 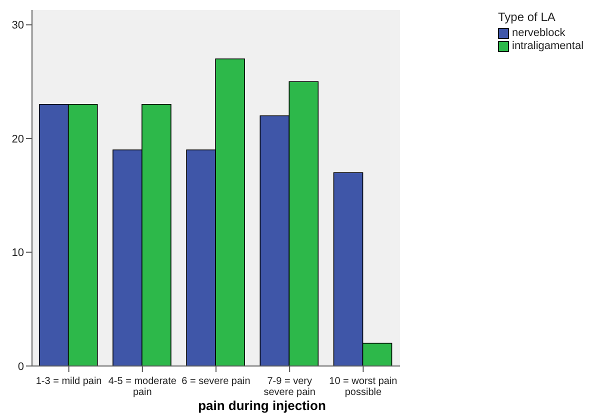 What do you see at coordinates (18, 26) in the screenshot?
I see `y-tick-label: 30` at bounding box center [18, 26].